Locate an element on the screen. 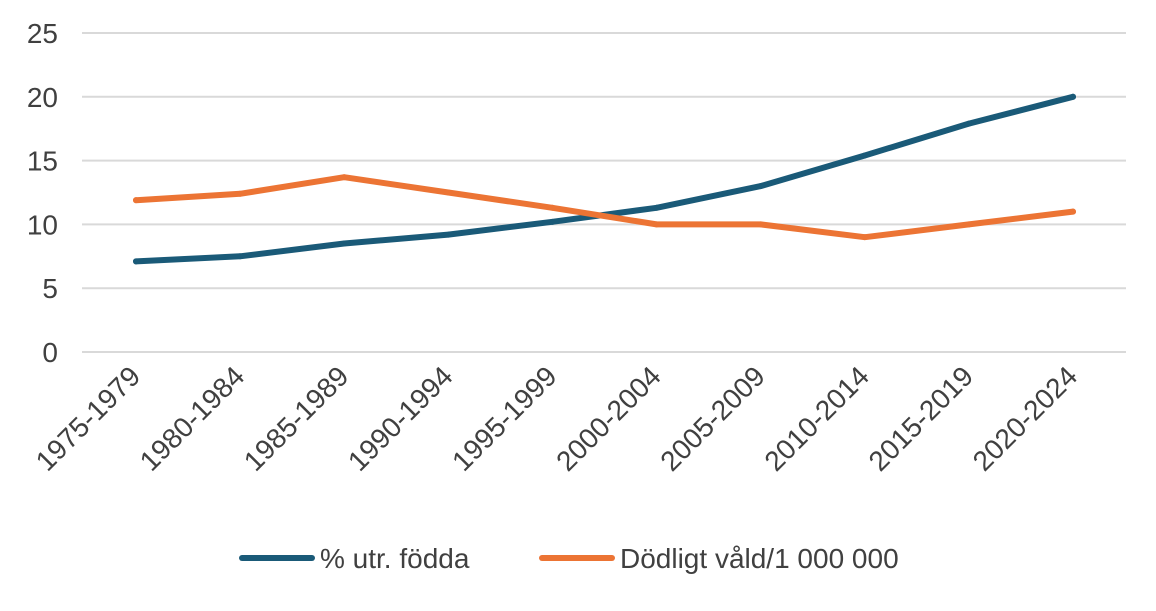  legend: % utr. födda Dödligt våld/1 000 000 is located at coordinates (569, 558).